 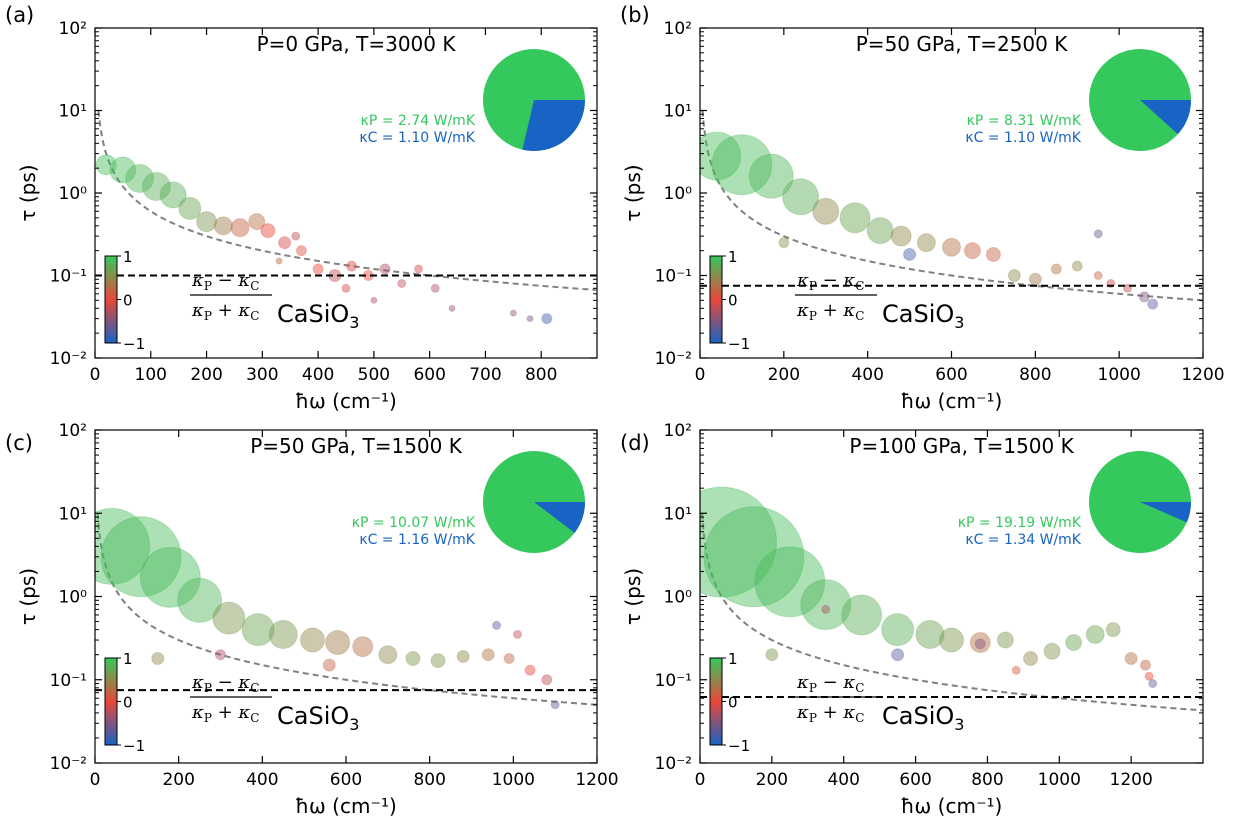 What do you see at coordinates (830, 683) in the screenshot?
I see `colorbar-fraction-numerator: κP − κC` at bounding box center [830, 683].